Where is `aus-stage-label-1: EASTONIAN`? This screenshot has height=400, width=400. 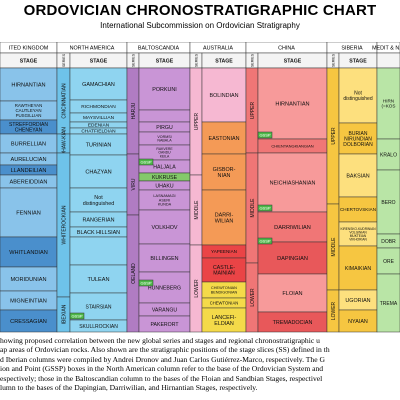
aus-stage-label-1: EASTONIAN is located at coordinates (223, 139).